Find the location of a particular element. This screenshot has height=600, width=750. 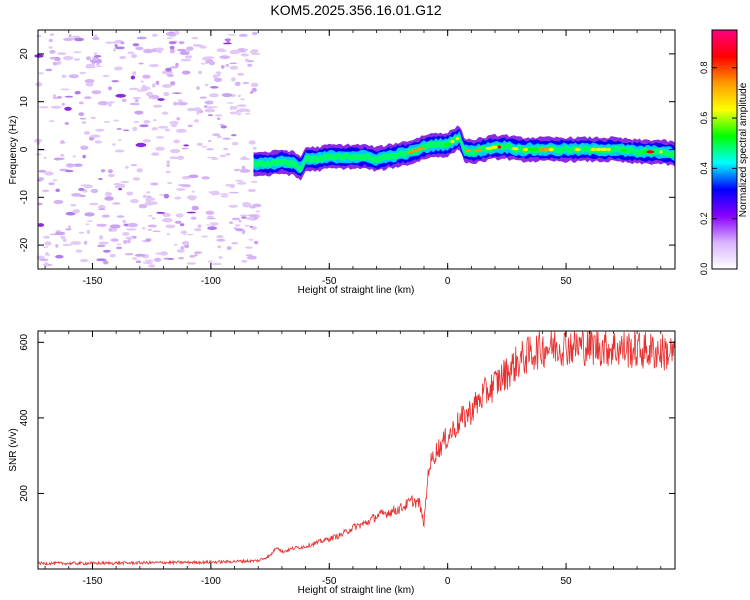

spectrogram-x-tick-label: -50 is located at coordinates (329, 281).